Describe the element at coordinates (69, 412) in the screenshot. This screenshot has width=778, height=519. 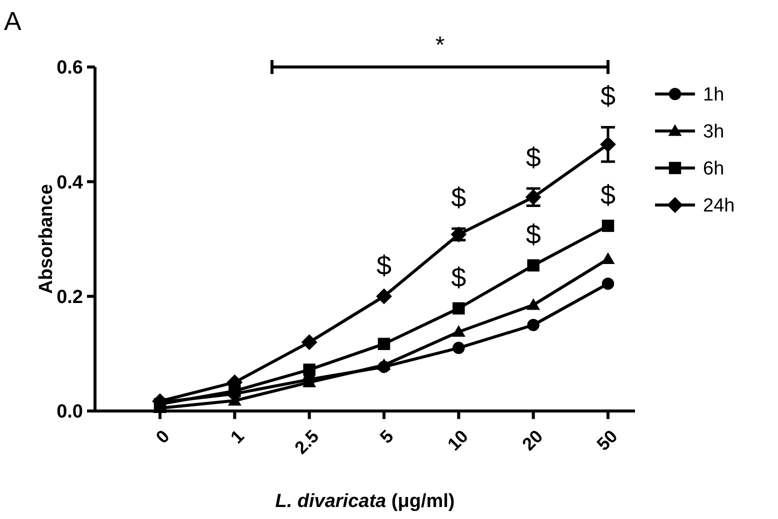
I see `y-tick-label: 0.0` at that location.